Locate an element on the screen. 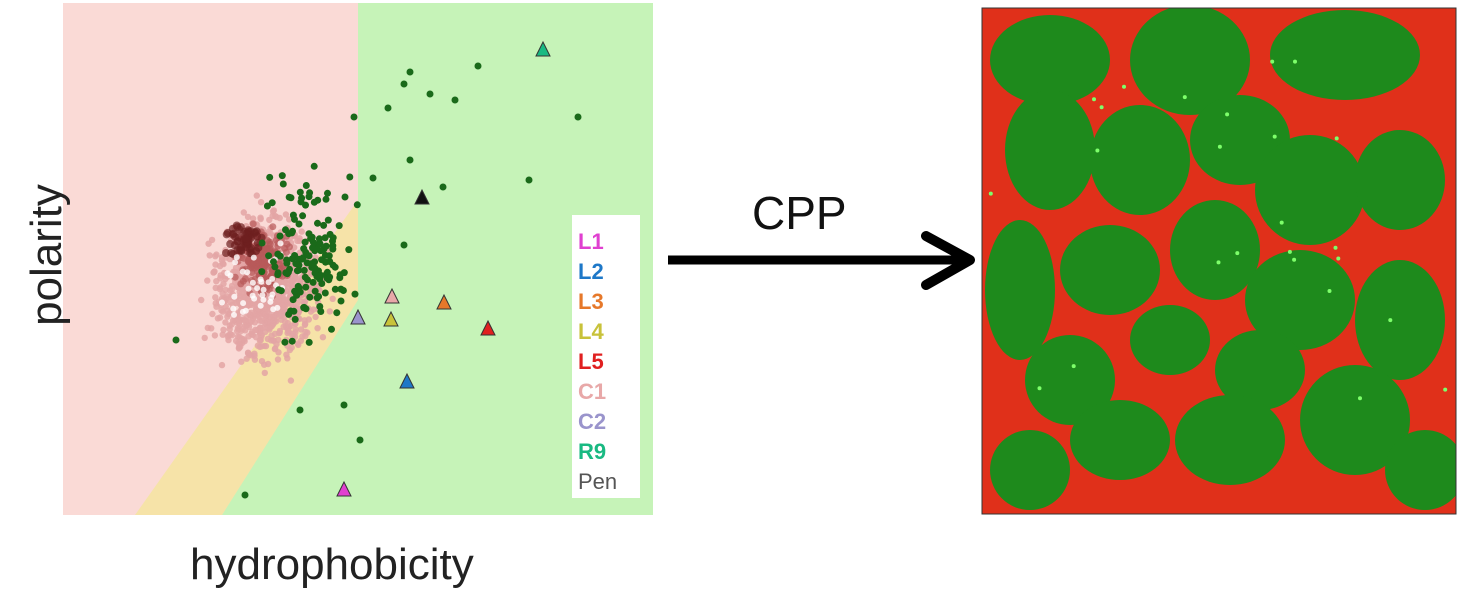  peptide-marker-c1 is located at coordinates (392, 295).